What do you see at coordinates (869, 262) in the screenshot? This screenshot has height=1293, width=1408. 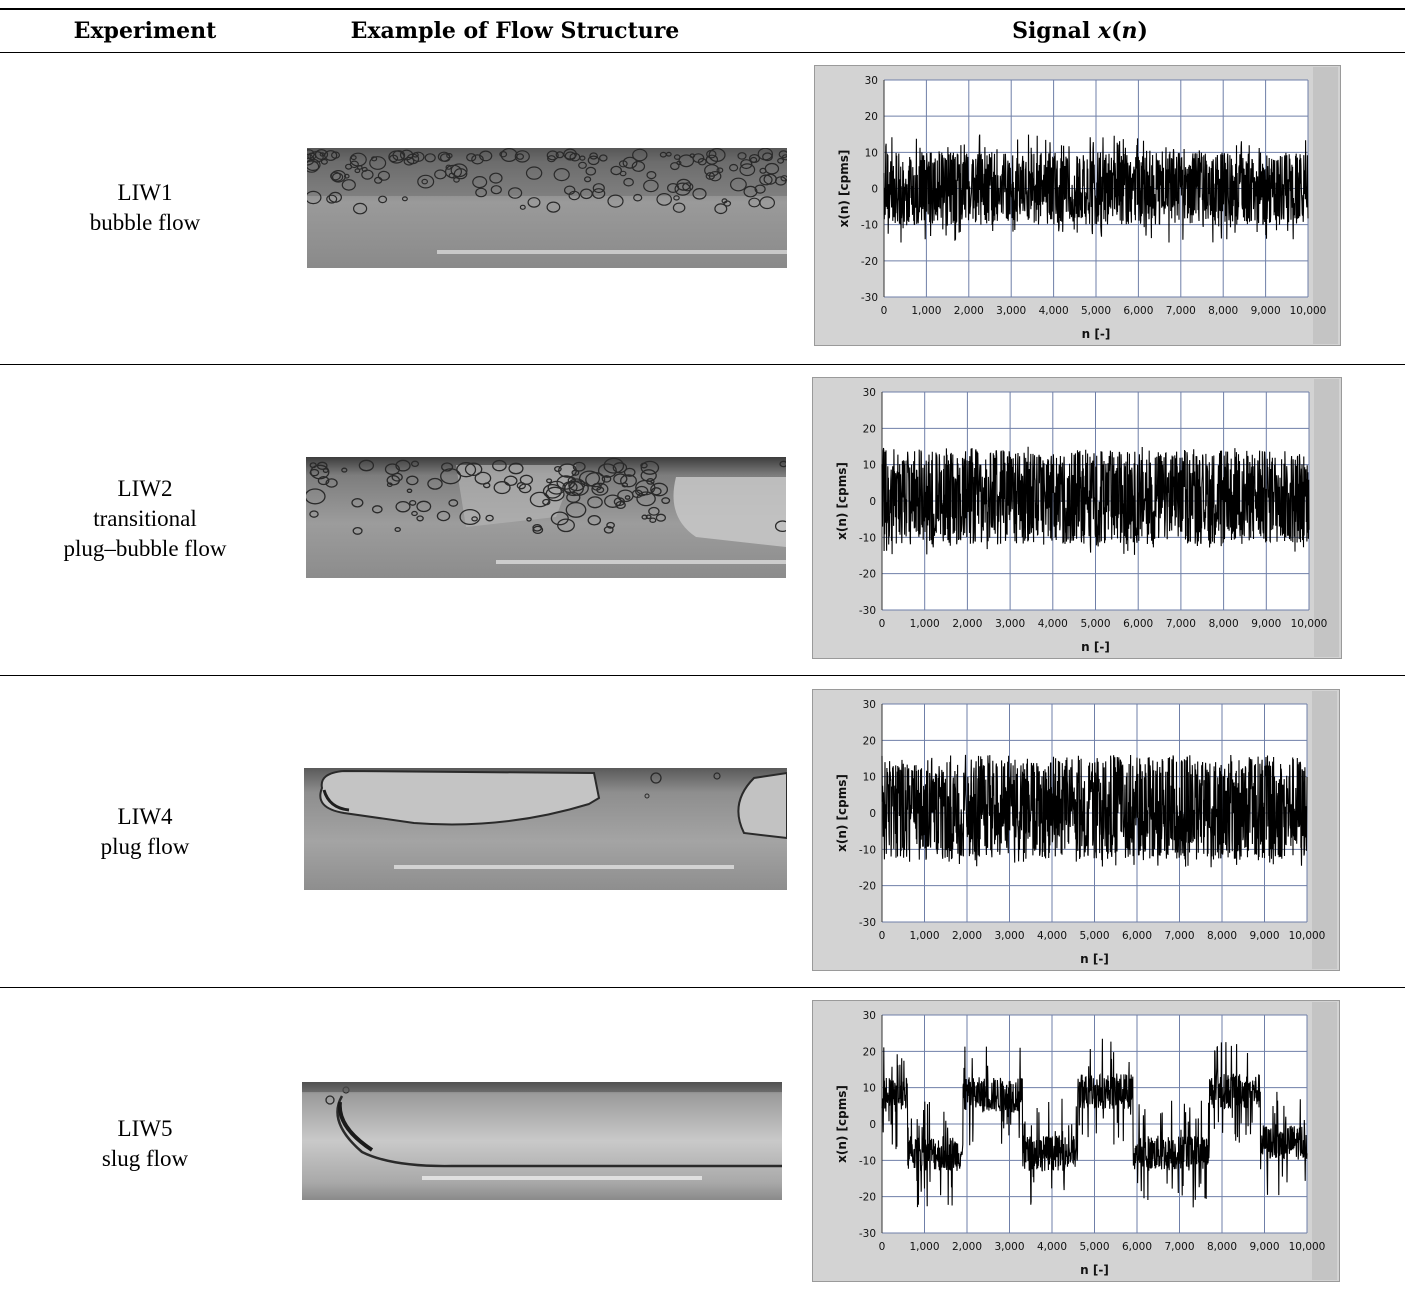 I see `y-tick-label: -20` at bounding box center [869, 262].